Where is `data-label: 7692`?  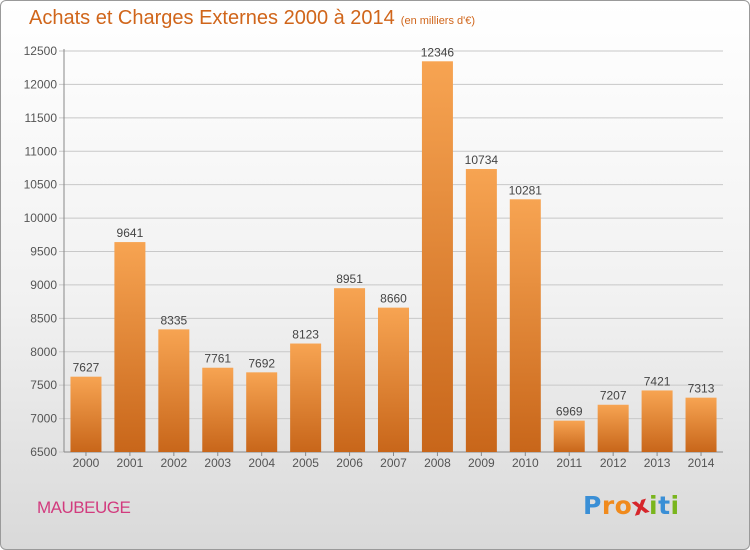 data-label: 7692 is located at coordinates (261, 363).